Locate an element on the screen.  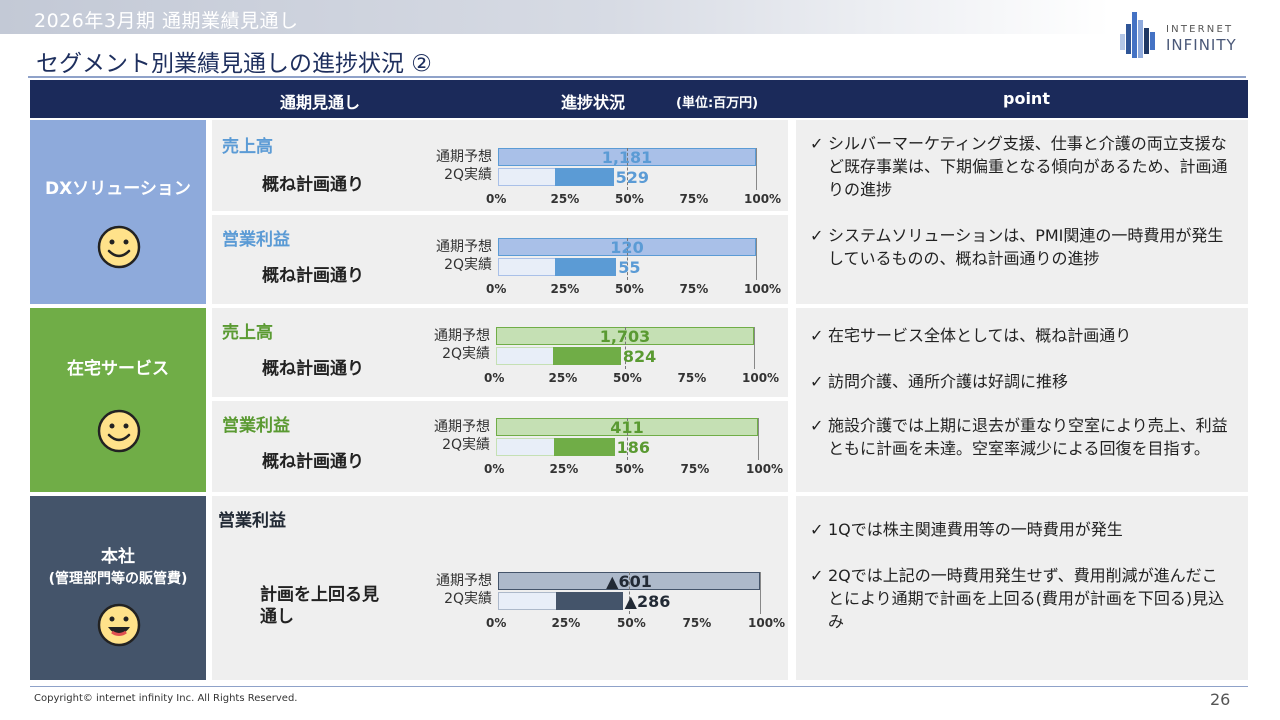
forecast-value: 1,181 is located at coordinates (627, 157).